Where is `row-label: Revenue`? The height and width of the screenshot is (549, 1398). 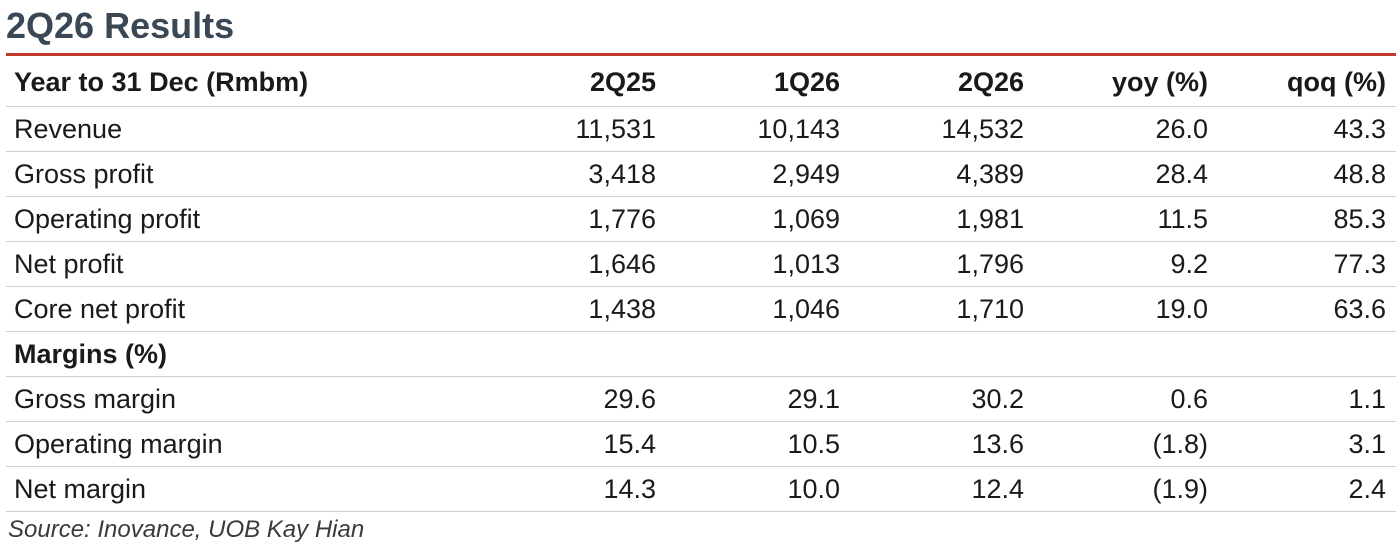 row-label: Revenue is located at coordinates (244, 129).